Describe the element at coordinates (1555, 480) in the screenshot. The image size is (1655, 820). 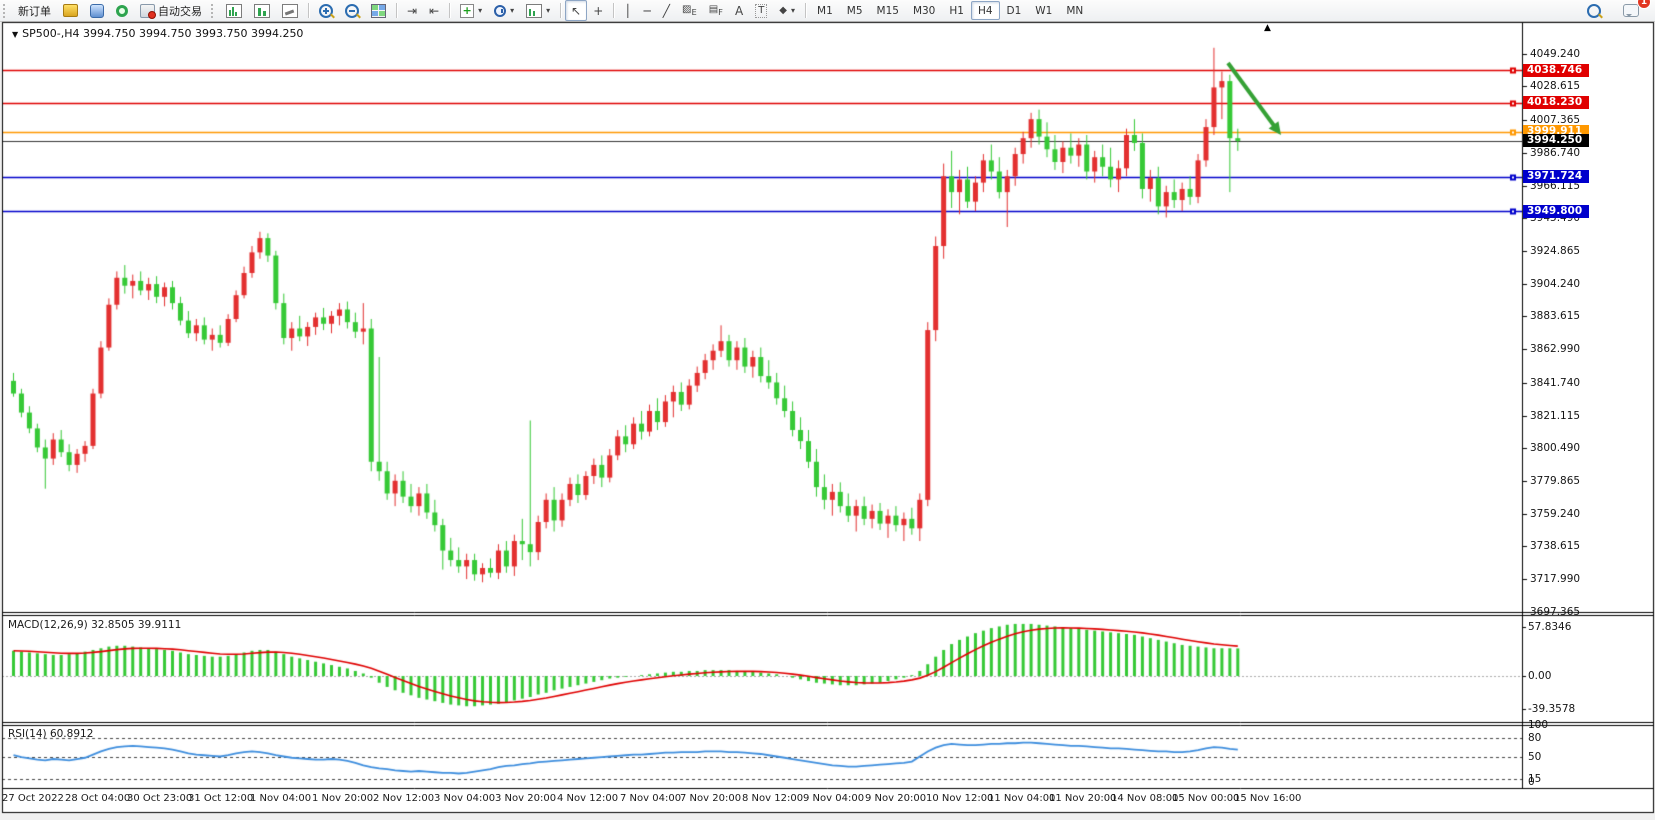
I see `price-tick-label: 3779.865` at that location.